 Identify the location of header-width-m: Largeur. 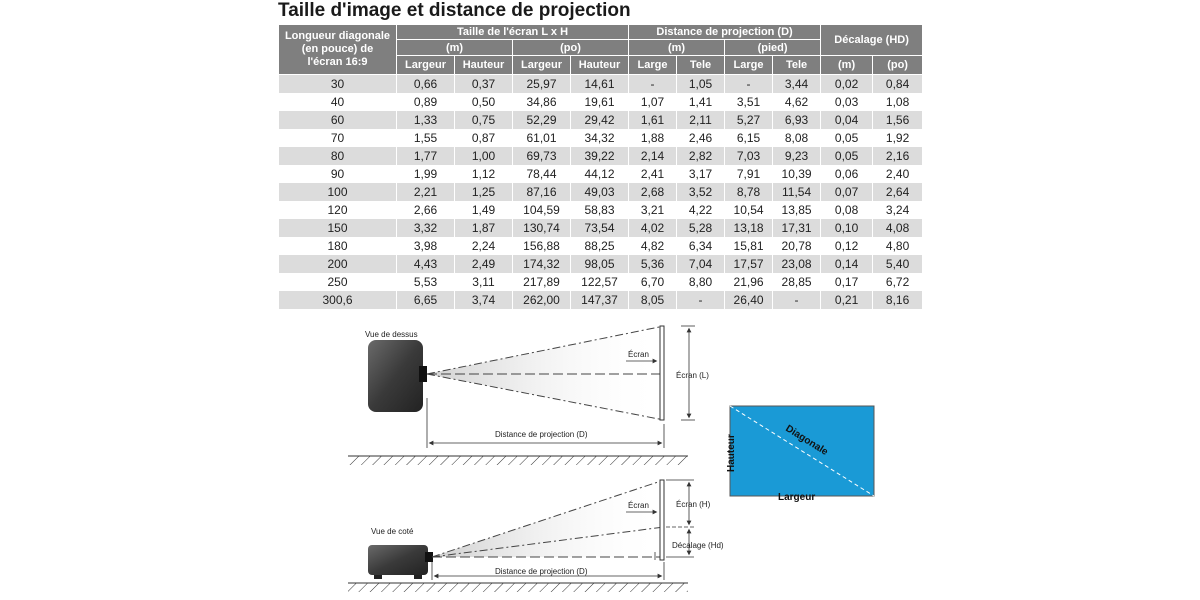
(425, 65).